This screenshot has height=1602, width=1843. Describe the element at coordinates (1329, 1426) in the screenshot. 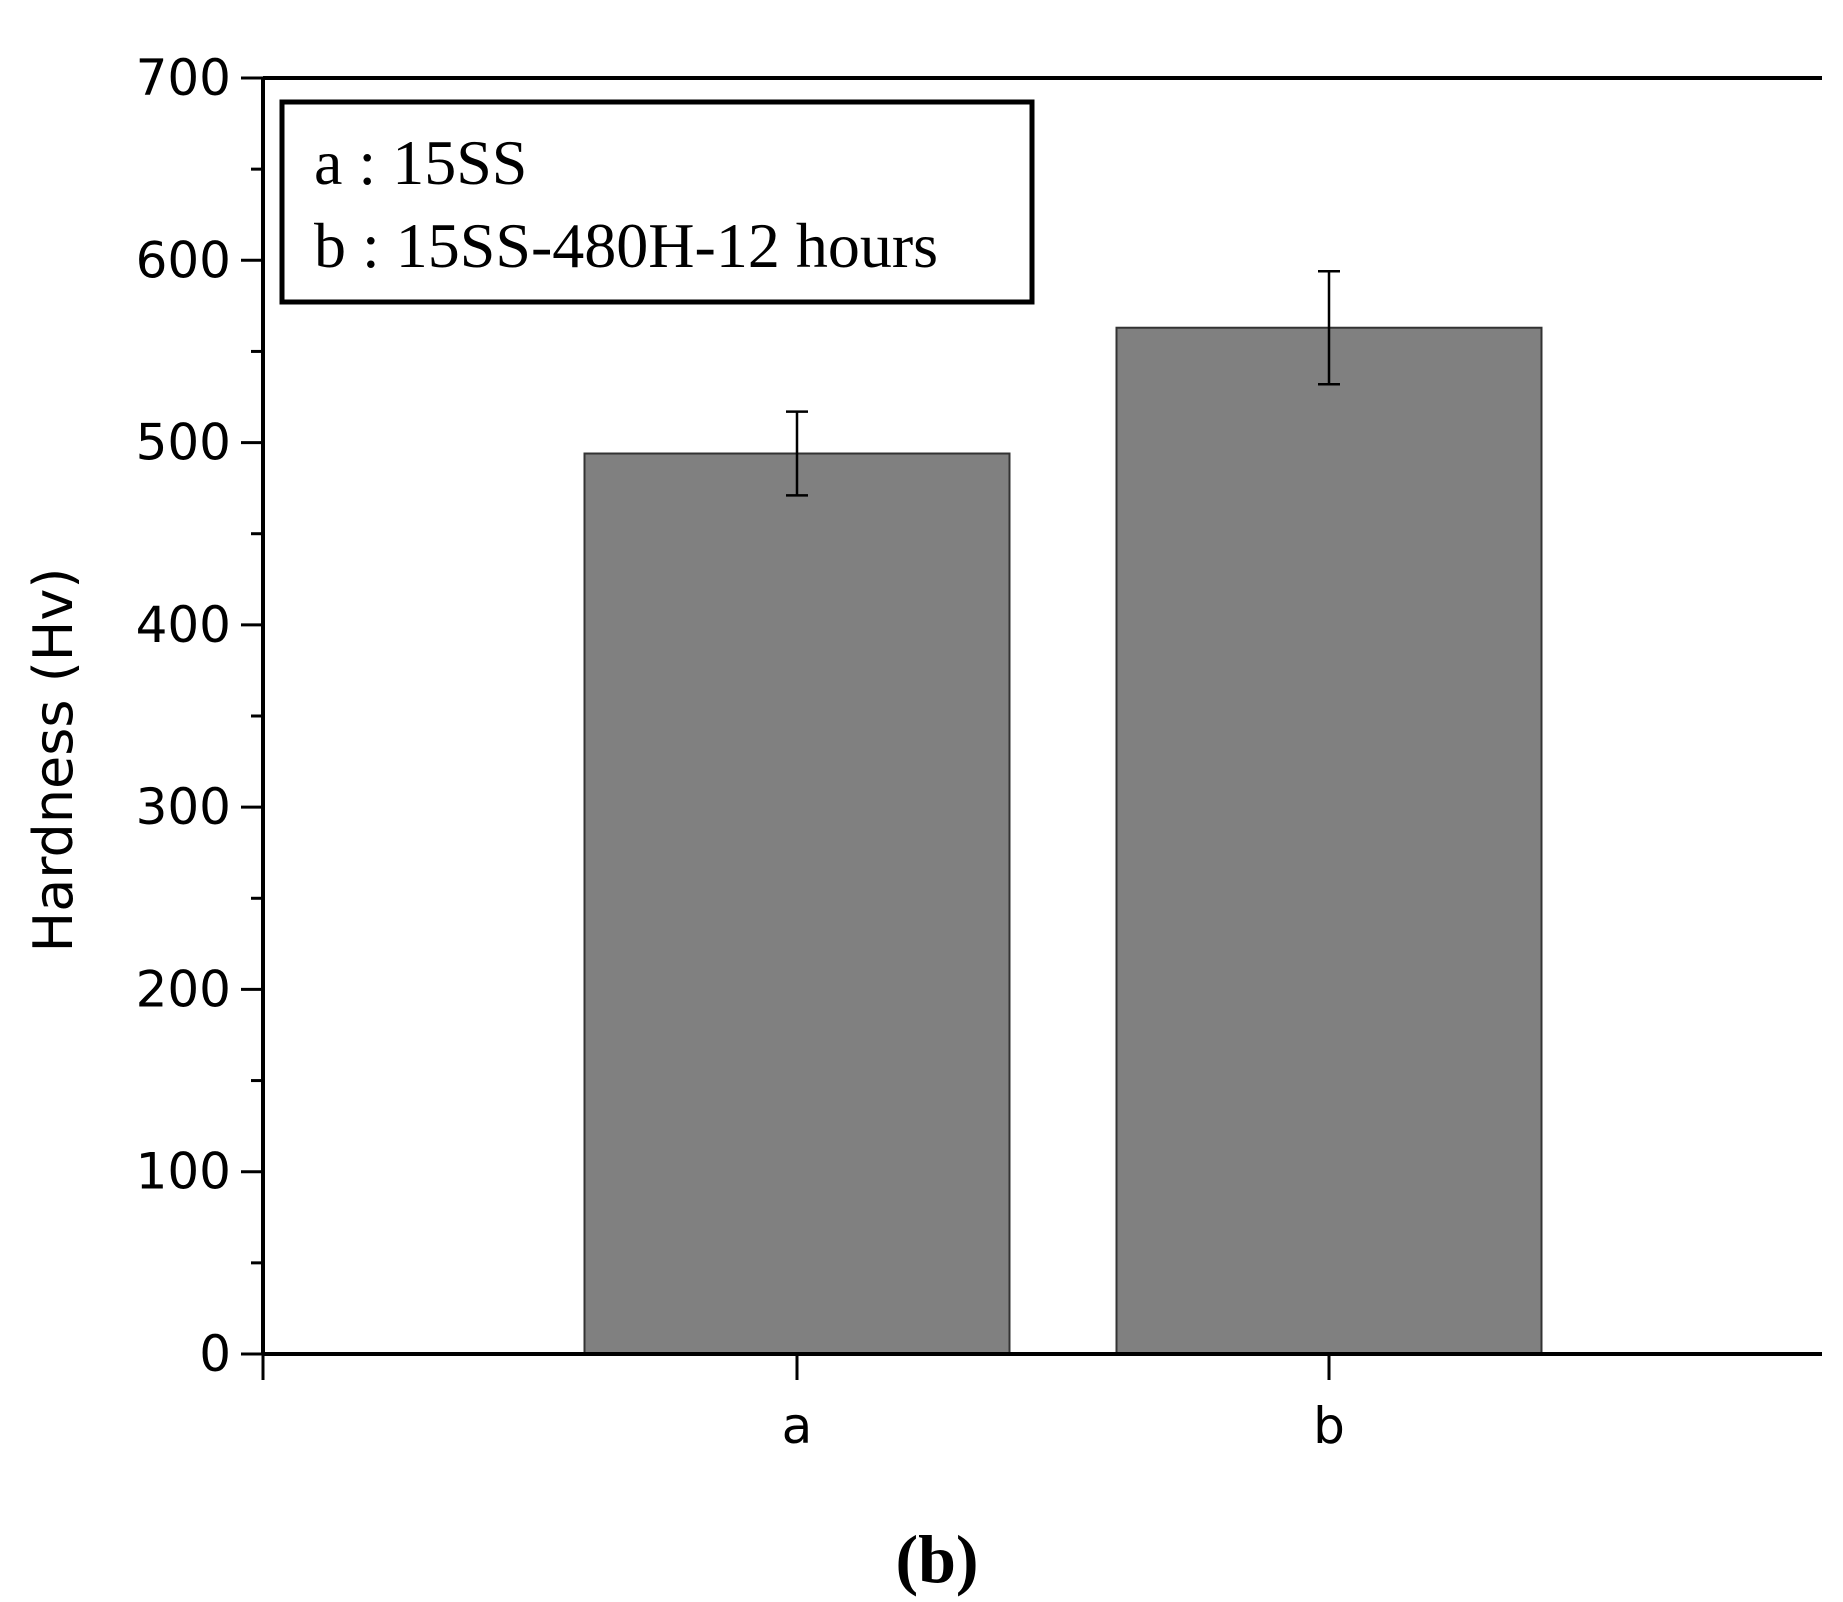

I see `x-tick-label-b: b` at that location.